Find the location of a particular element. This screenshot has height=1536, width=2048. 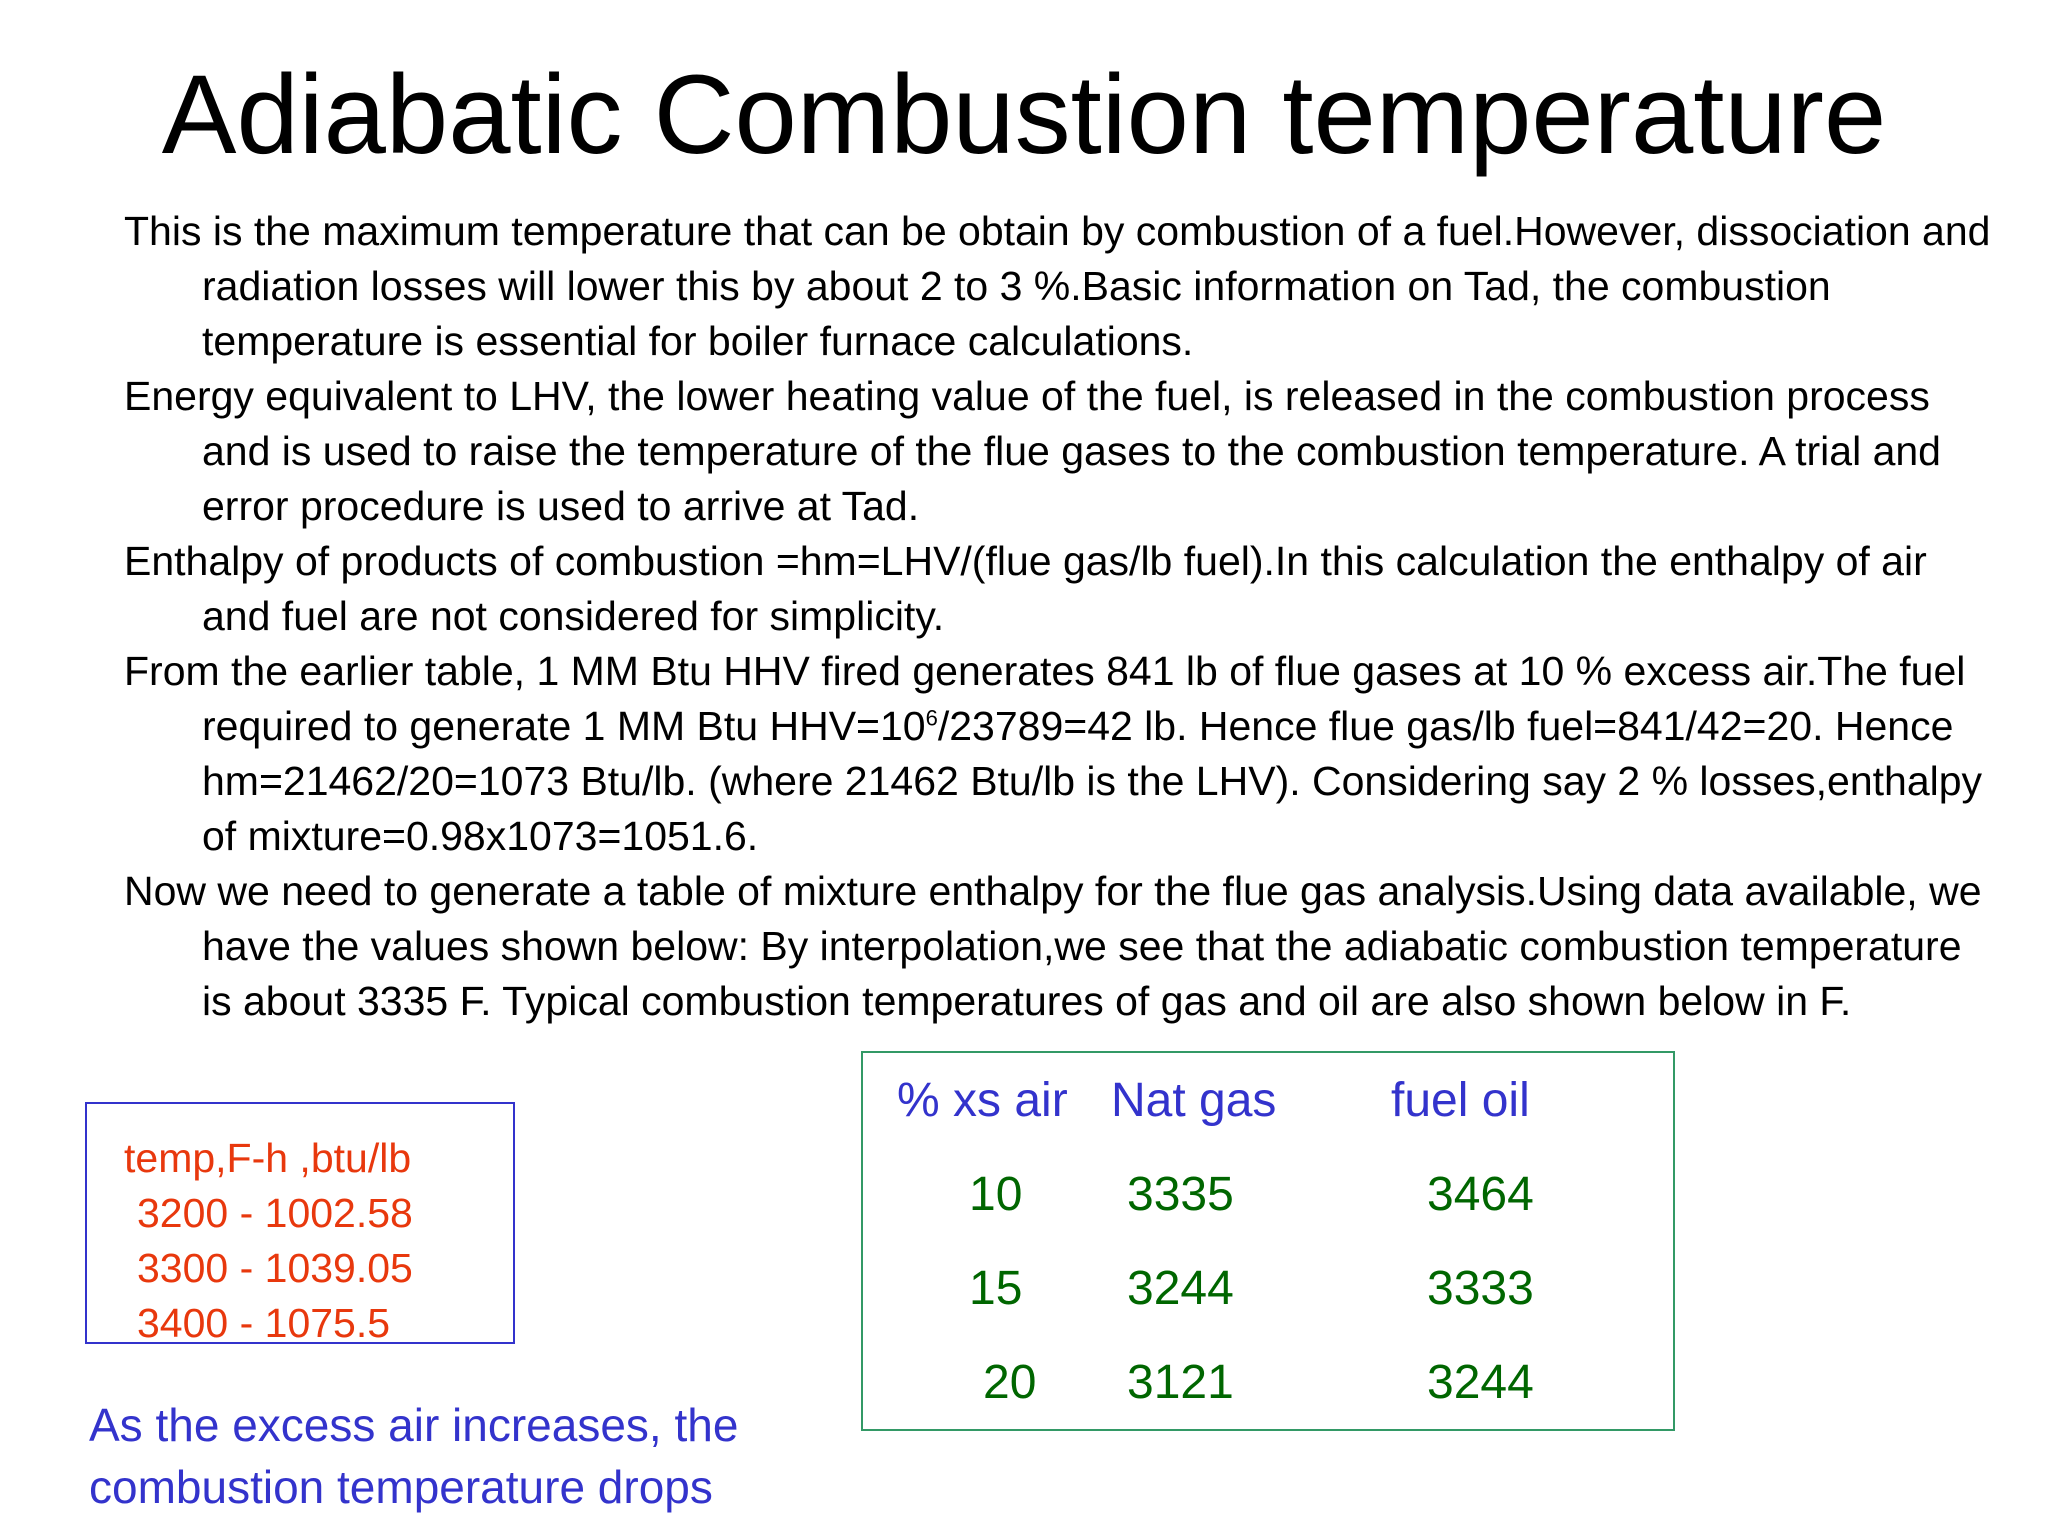

fuel-oil-cell: 3333 is located at coordinates (1480, 1288).